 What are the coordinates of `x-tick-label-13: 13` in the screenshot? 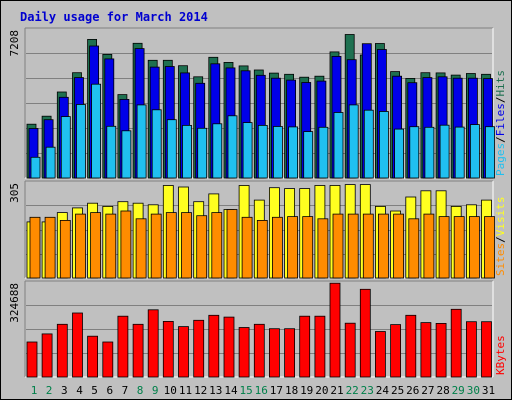 It's located at (215, 390).